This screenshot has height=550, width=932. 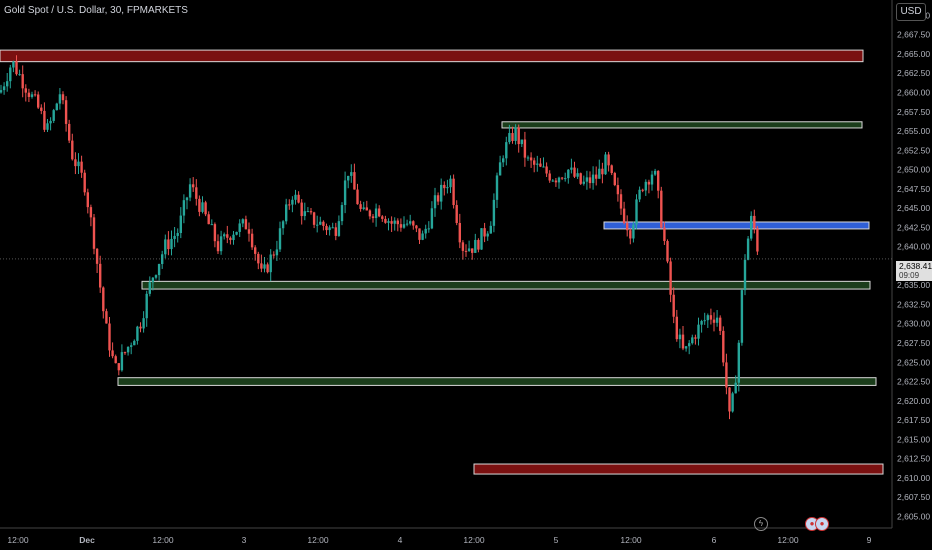 What do you see at coordinates (761, 524) in the screenshot?
I see `lightning-icon: ϟ` at bounding box center [761, 524].